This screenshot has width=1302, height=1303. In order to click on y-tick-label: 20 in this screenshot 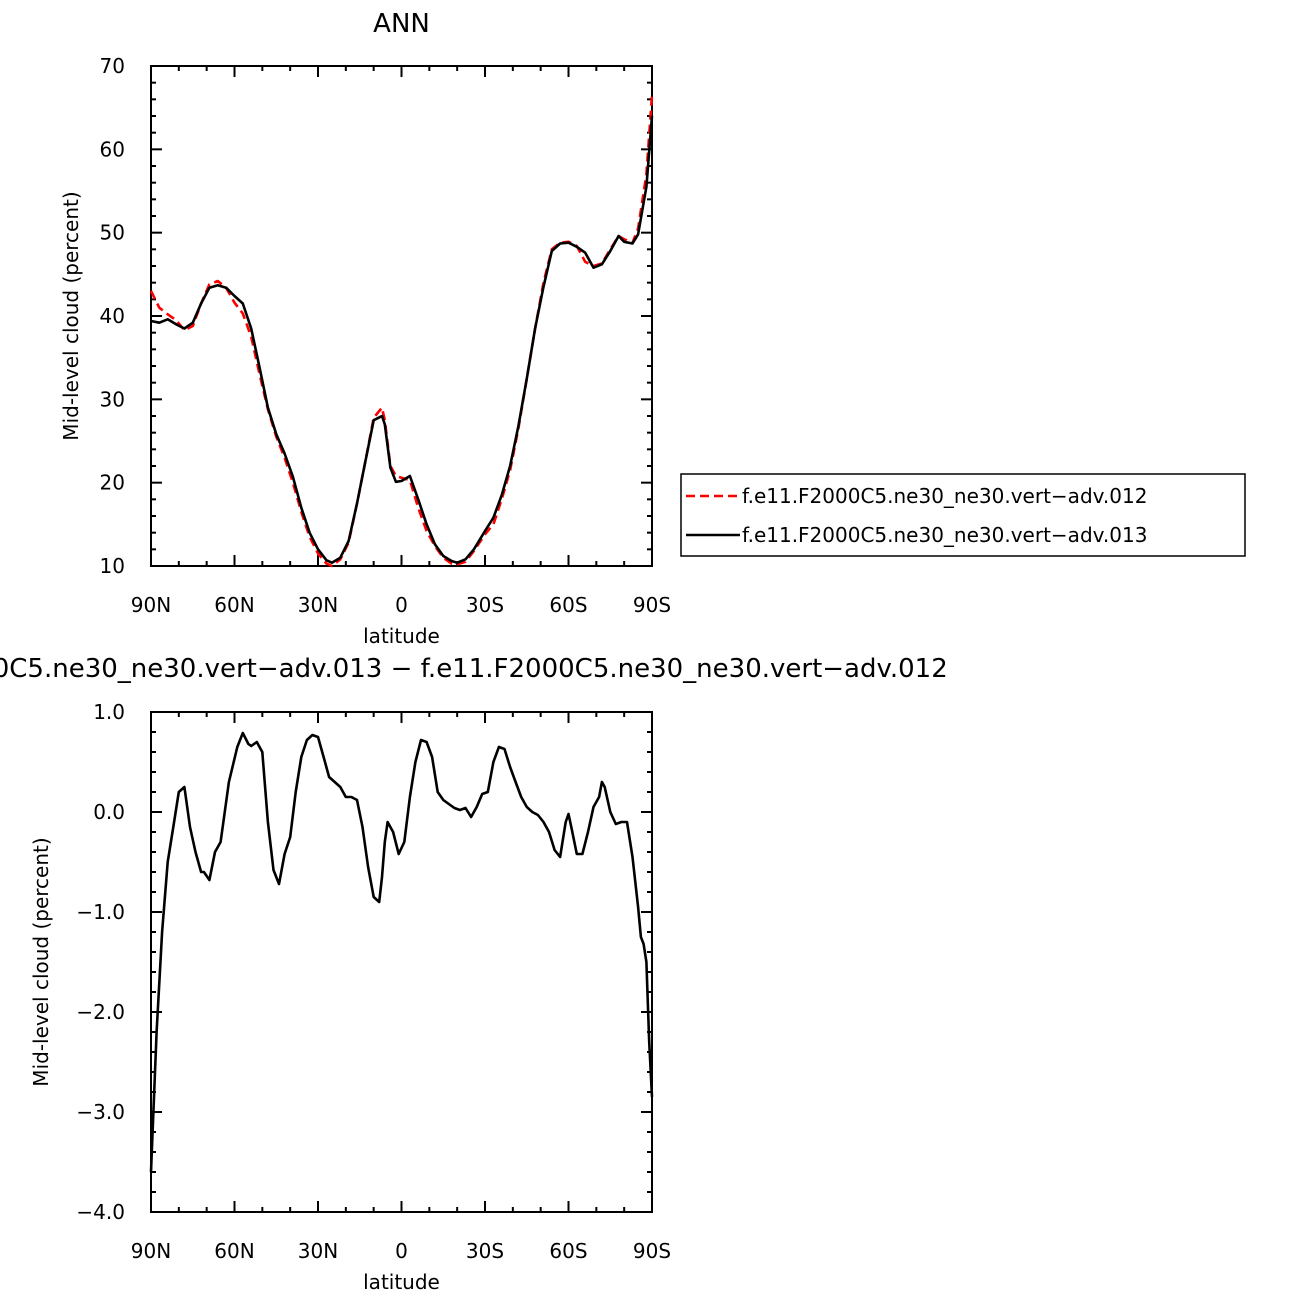, I will do `click(112, 483)`.